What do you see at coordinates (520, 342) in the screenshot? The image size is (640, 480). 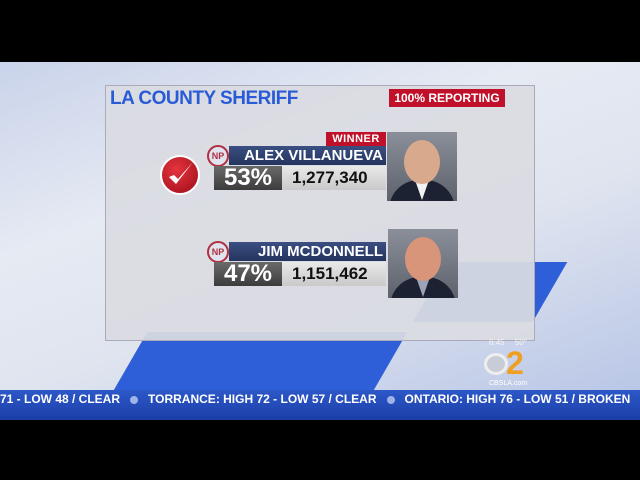 I see `temperature: 50°` at bounding box center [520, 342].